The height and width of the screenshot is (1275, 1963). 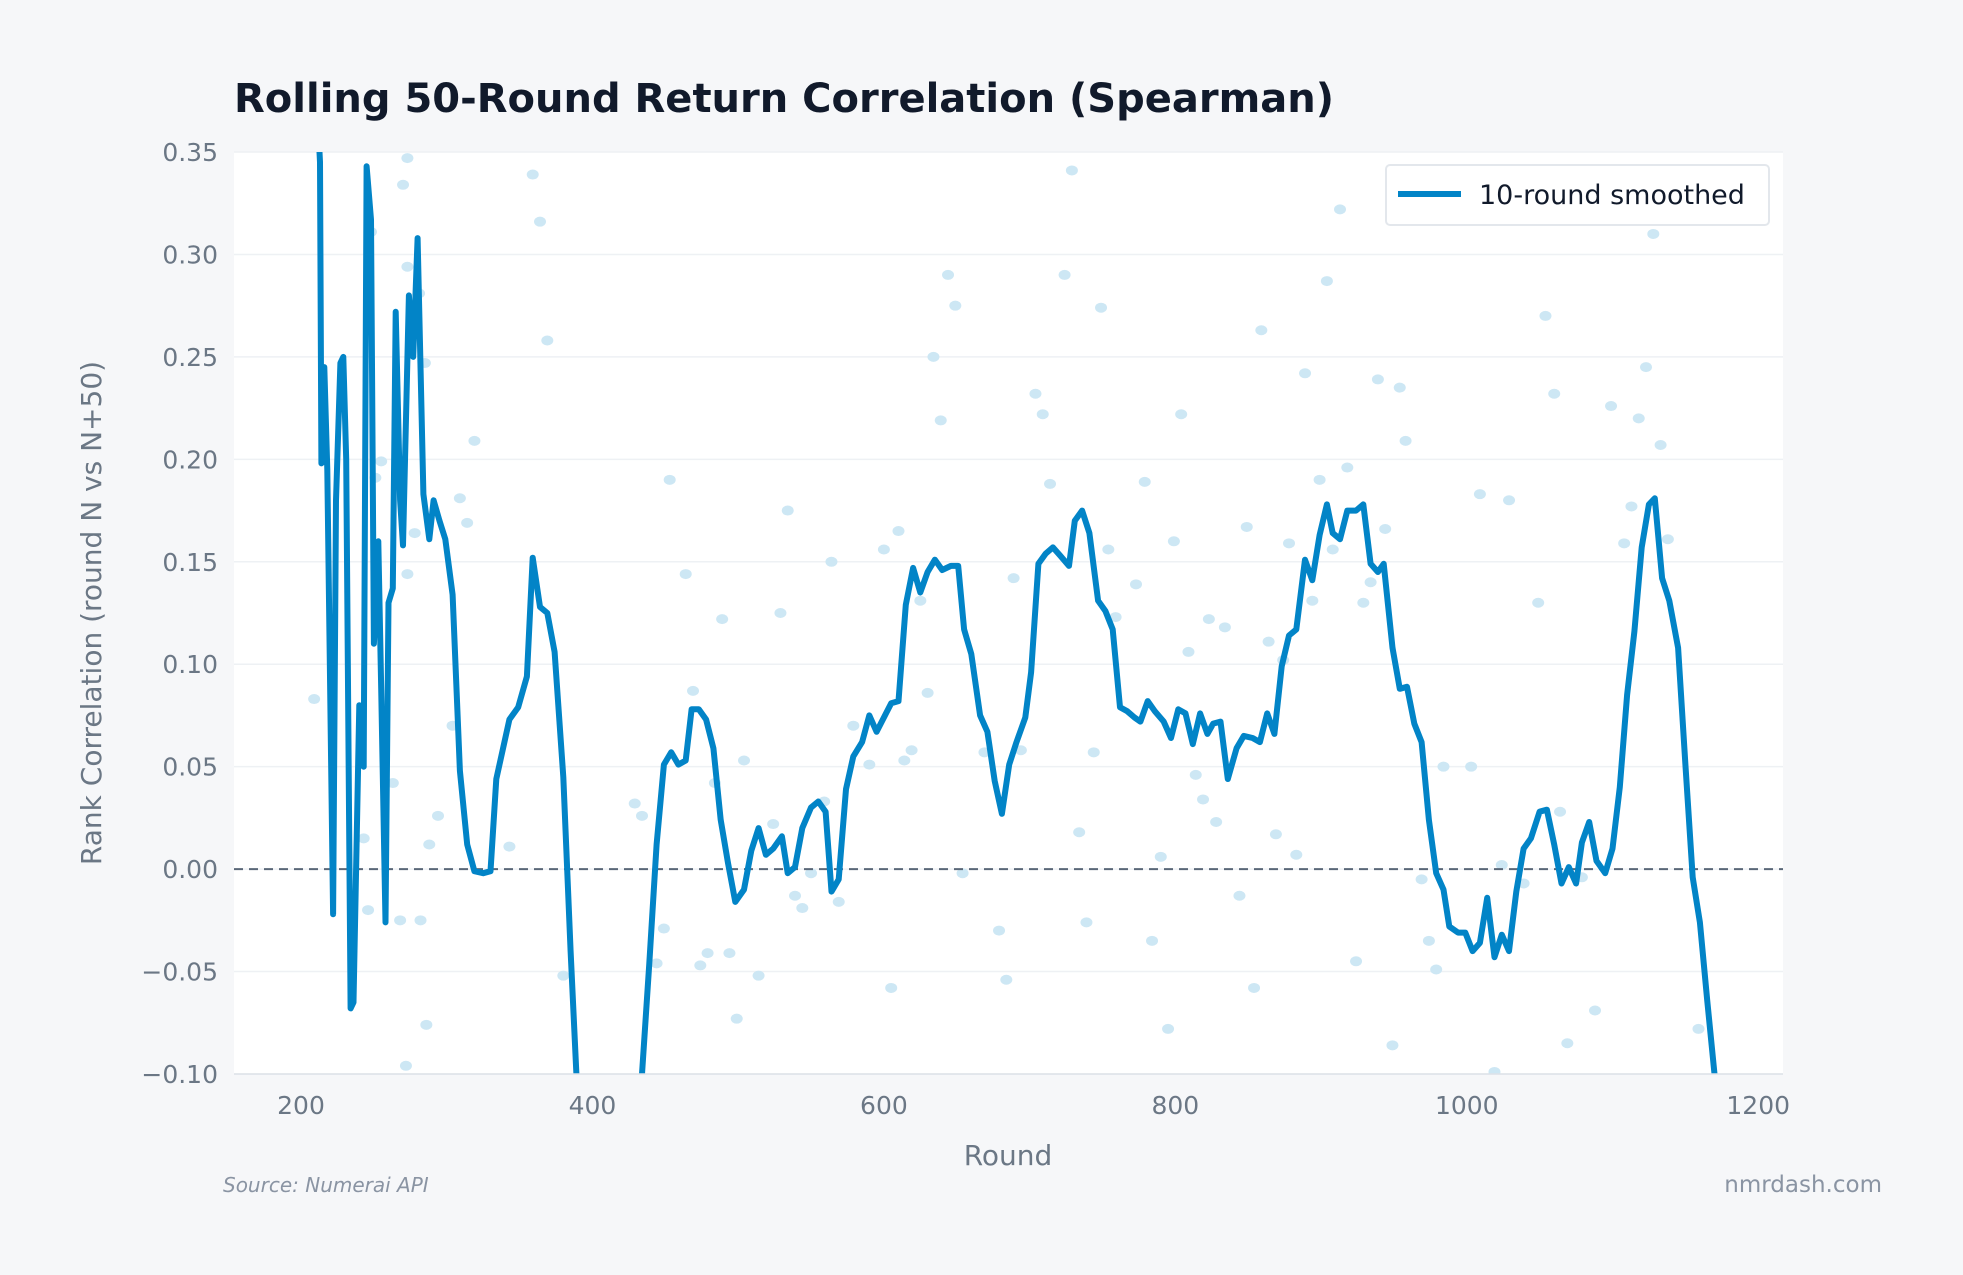 What do you see at coordinates (190, 664) in the screenshot?
I see `y-tick-label: 0.10` at bounding box center [190, 664].